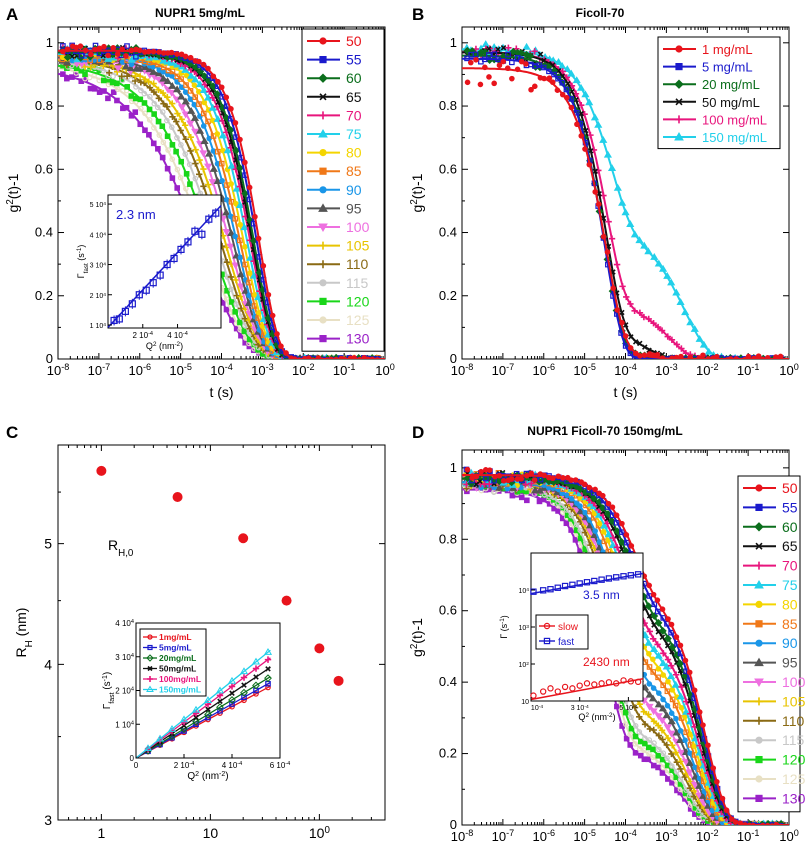 The height and width of the screenshot is (845, 809). I want to click on panel-d-legend-label: 90, so click(790, 643).